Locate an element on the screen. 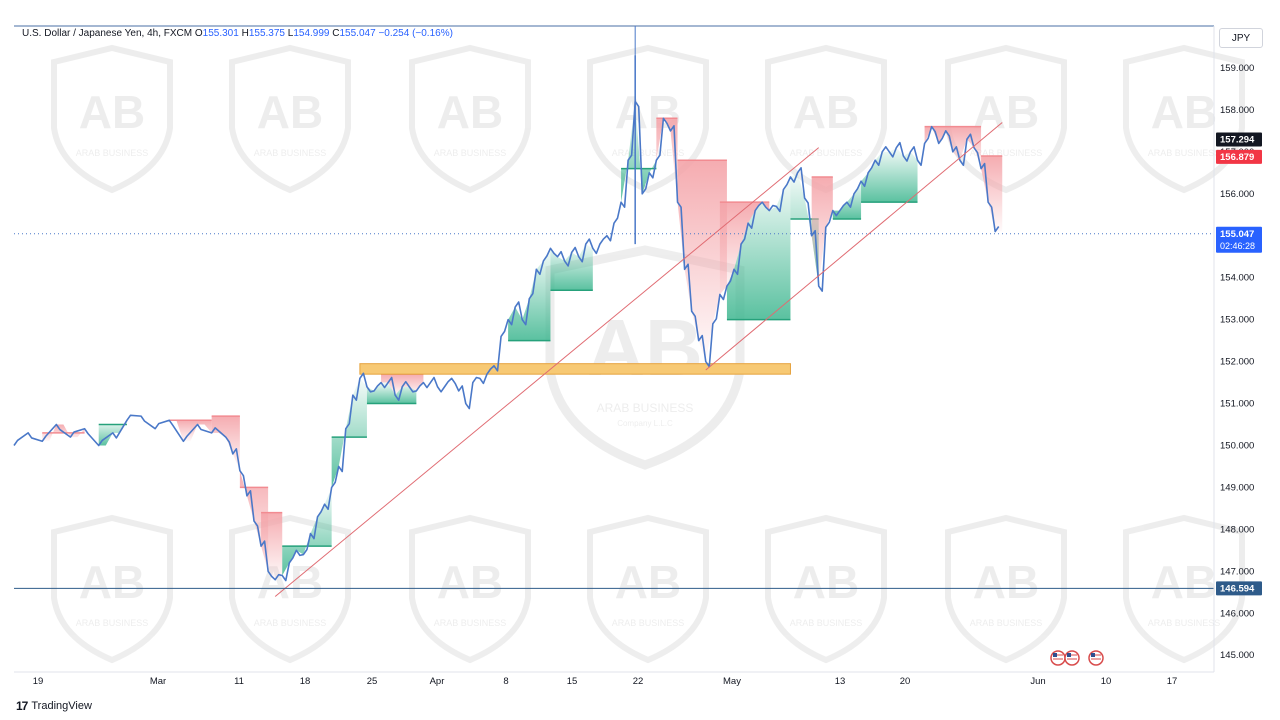 Image resolution: width=1280 pixels, height=720 pixels. center-watermark-name: ARAB BUSINESS is located at coordinates (645, 408).